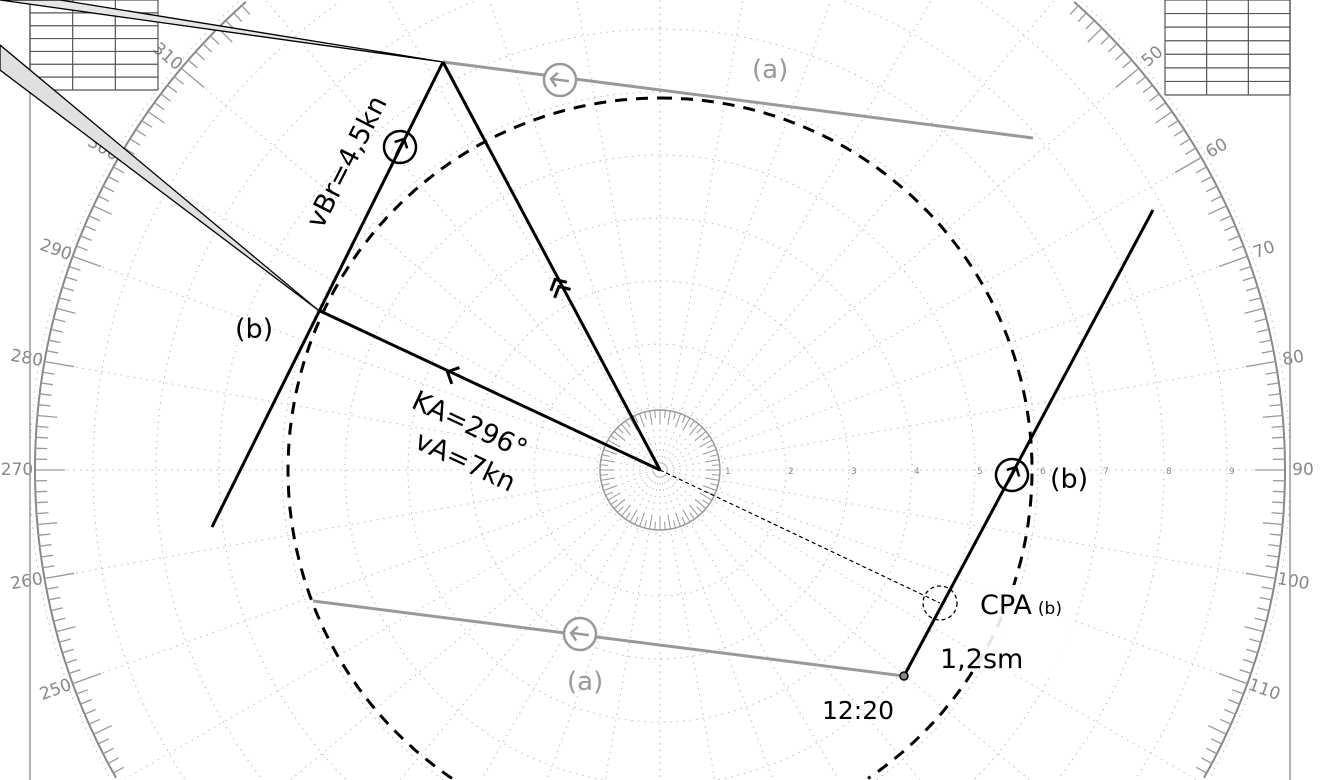 The width and height of the screenshot is (1321, 780). What do you see at coordinates (1293, 358) in the screenshot?
I see `bearing-label: 80` at bounding box center [1293, 358].